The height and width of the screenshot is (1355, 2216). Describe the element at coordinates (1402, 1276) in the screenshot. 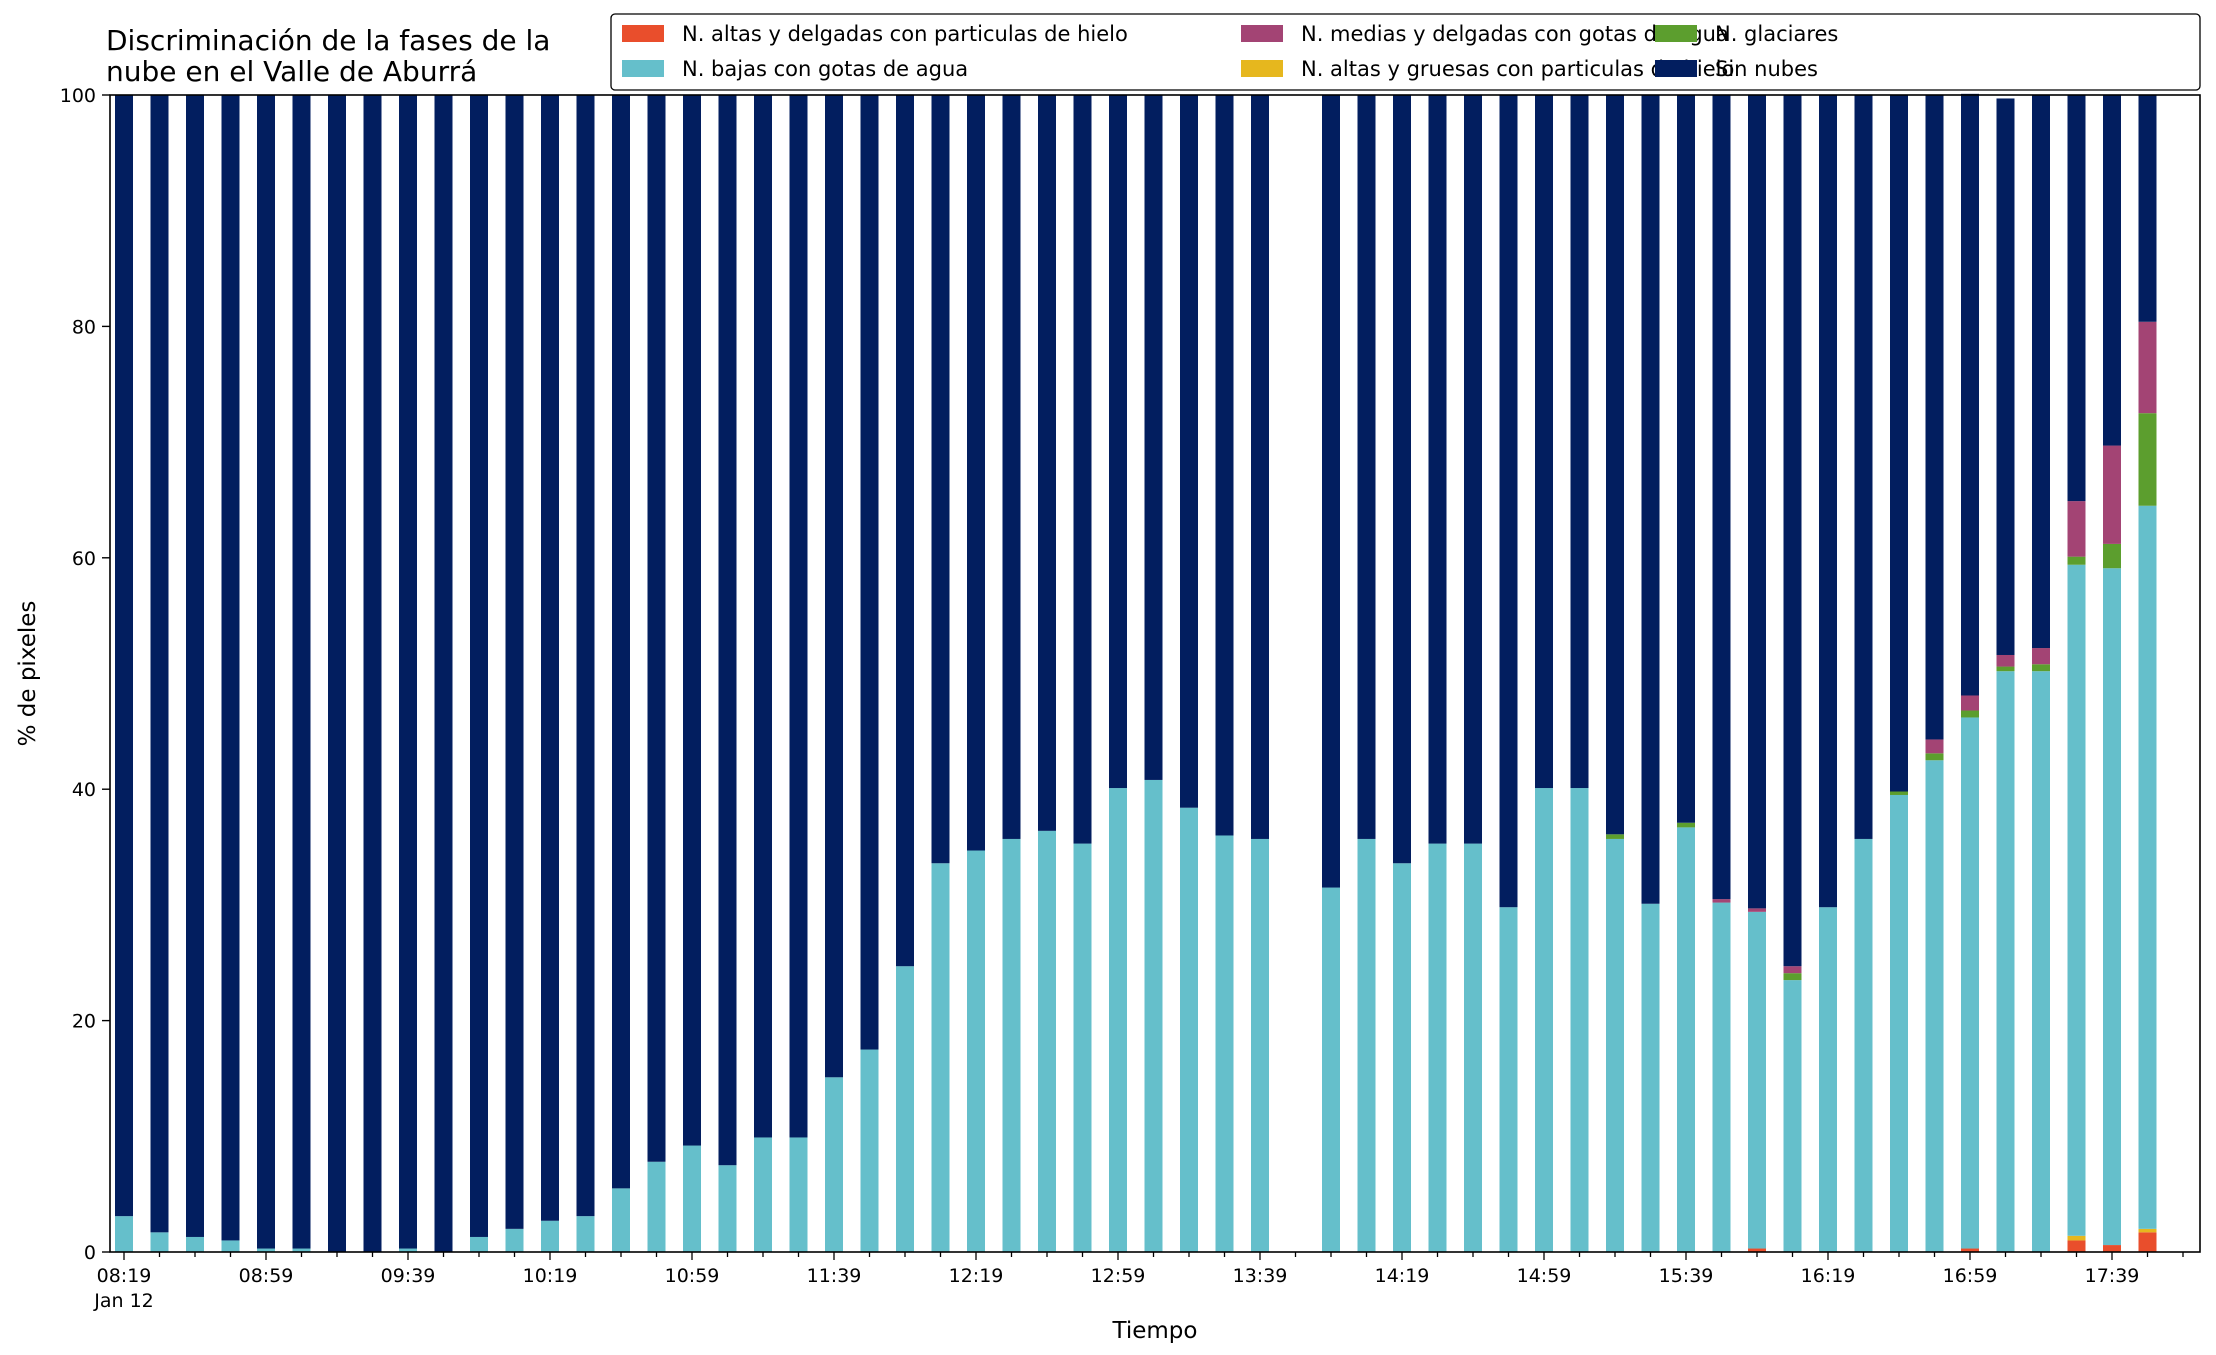

I see `x-tick-label: 14:19` at that location.